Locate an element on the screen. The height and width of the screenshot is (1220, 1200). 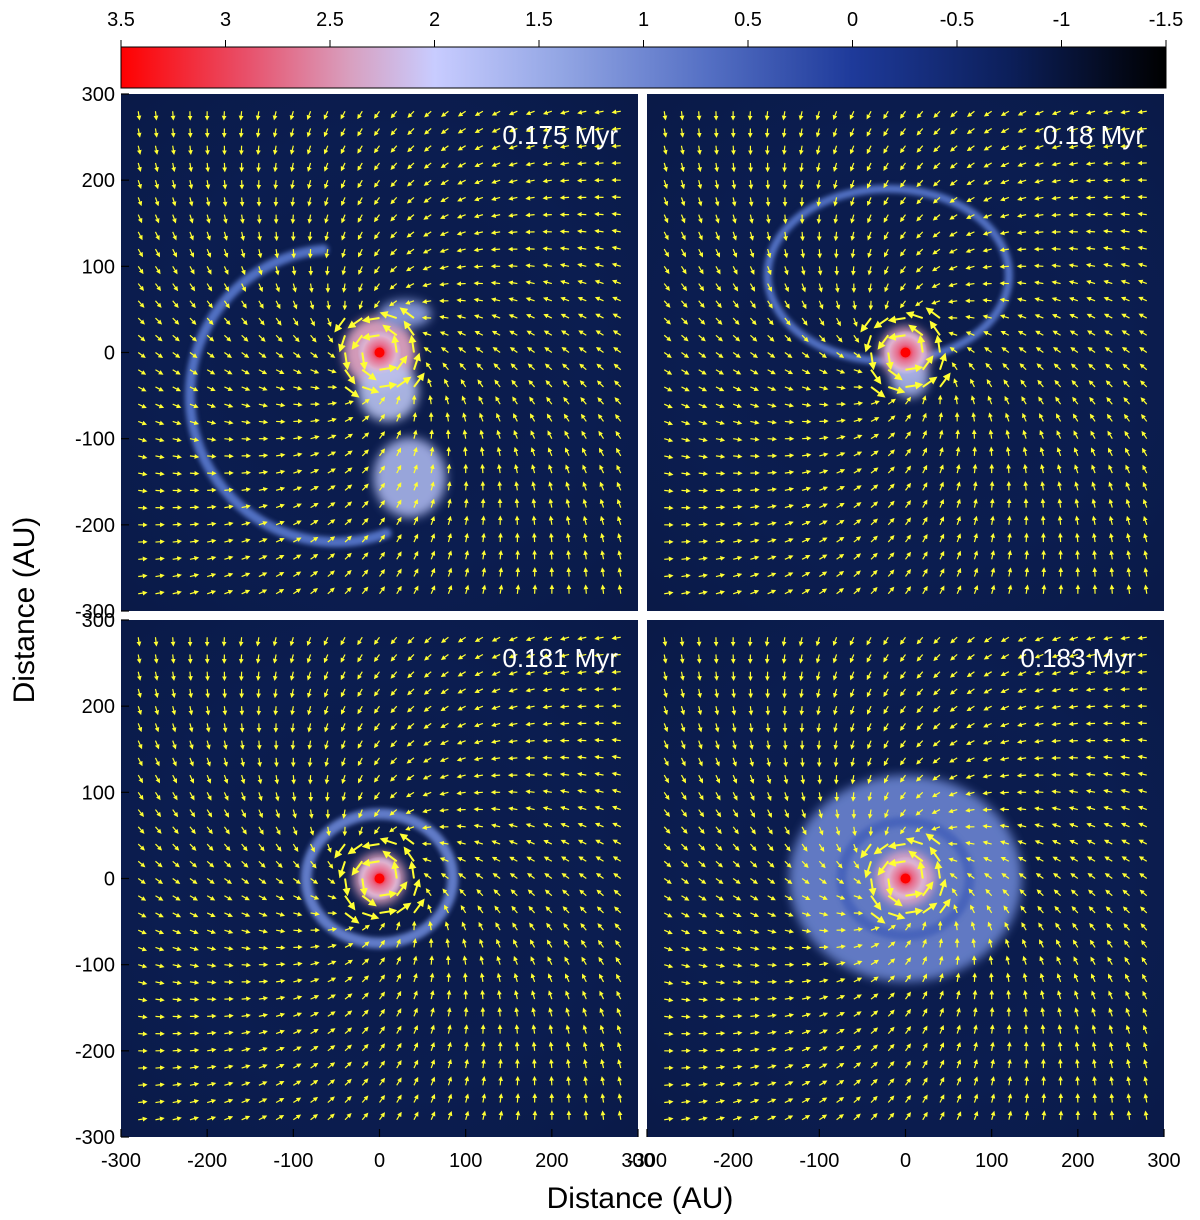
x-tick-label: -300 is located at coordinates (647, 1161).